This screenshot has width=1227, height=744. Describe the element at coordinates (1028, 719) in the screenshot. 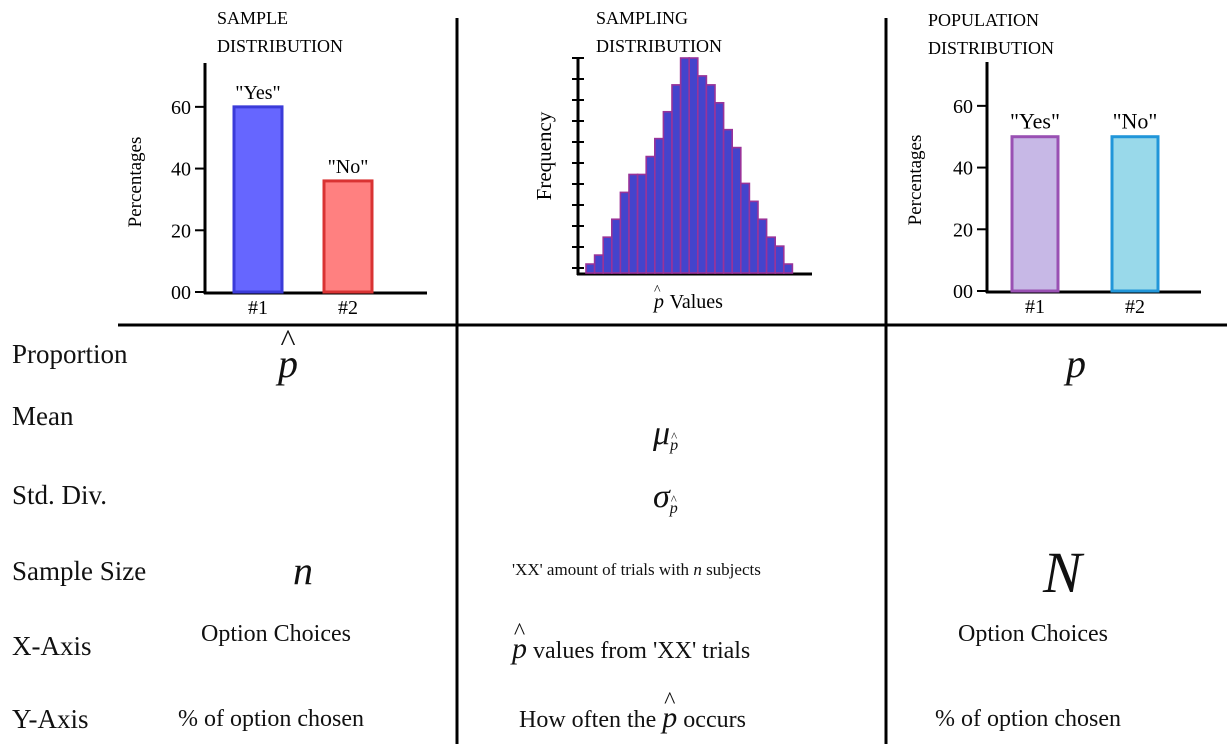

I see `population-y-axis-text: % of option chosen` at that location.